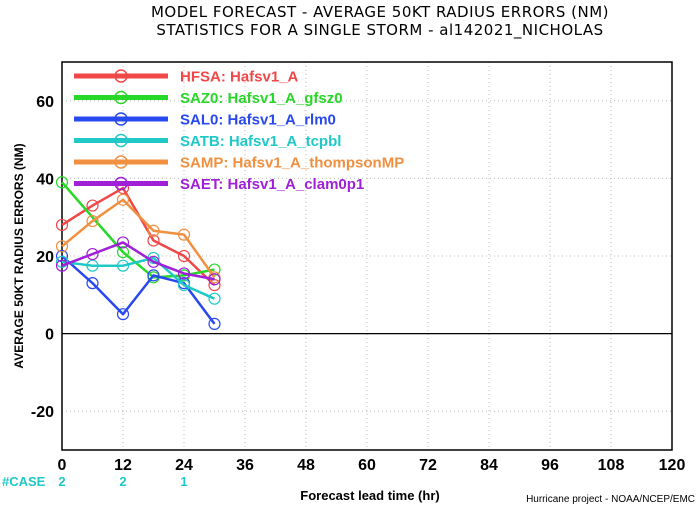 The image size is (700, 506). What do you see at coordinates (261, 98) in the screenshot?
I see `legend-label: SAZ0: Hafsv1_A_gfsz0` at bounding box center [261, 98].